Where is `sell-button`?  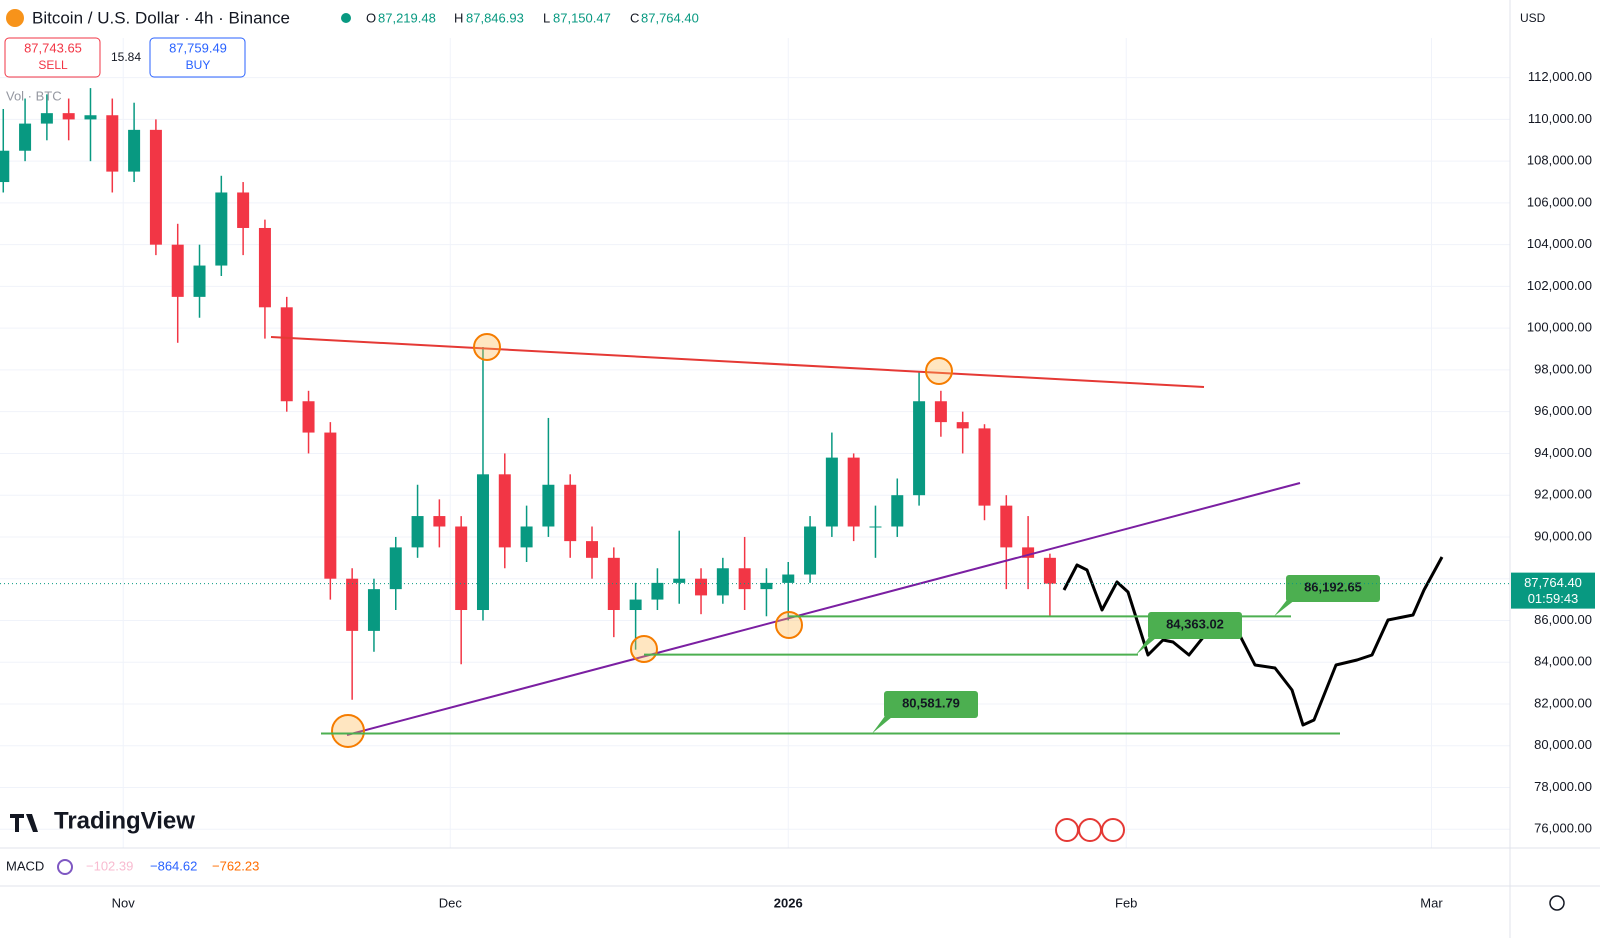 sell-button is located at coordinates (52, 57).